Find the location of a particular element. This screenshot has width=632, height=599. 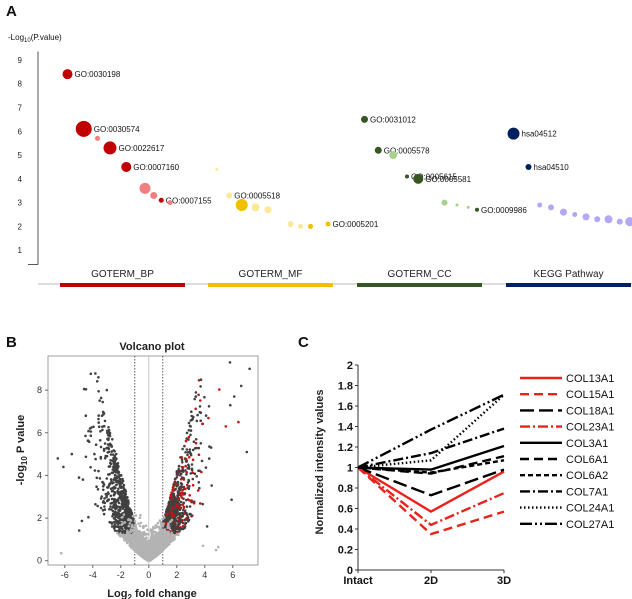

volcano-xtick-label: -6 is located at coordinates (65, 575).